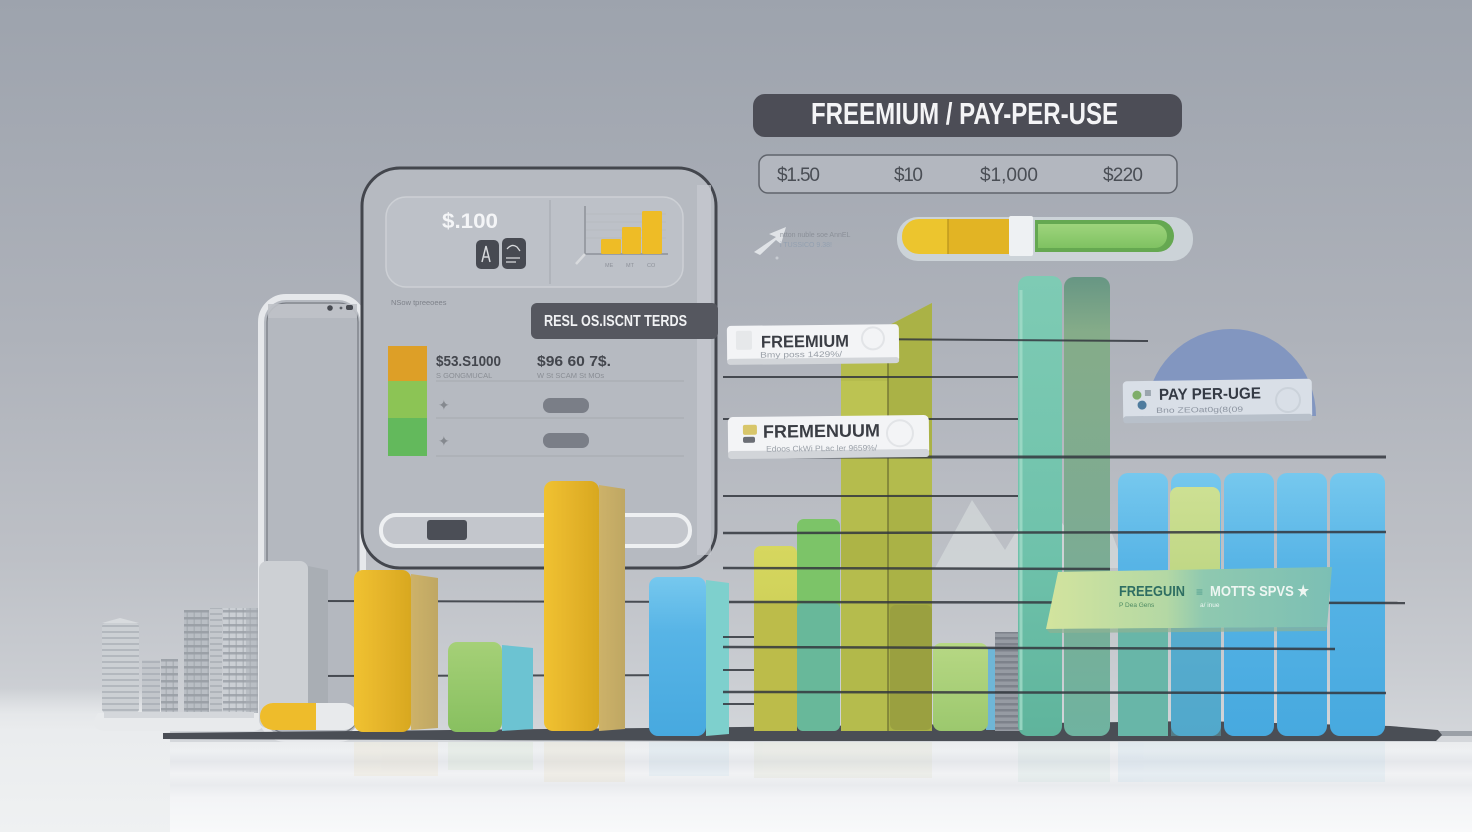 The height and width of the screenshot is (832, 1472). Describe the element at coordinates (1210, 605) in the screenshot. I see `svg-text: a/ inue` at that location.